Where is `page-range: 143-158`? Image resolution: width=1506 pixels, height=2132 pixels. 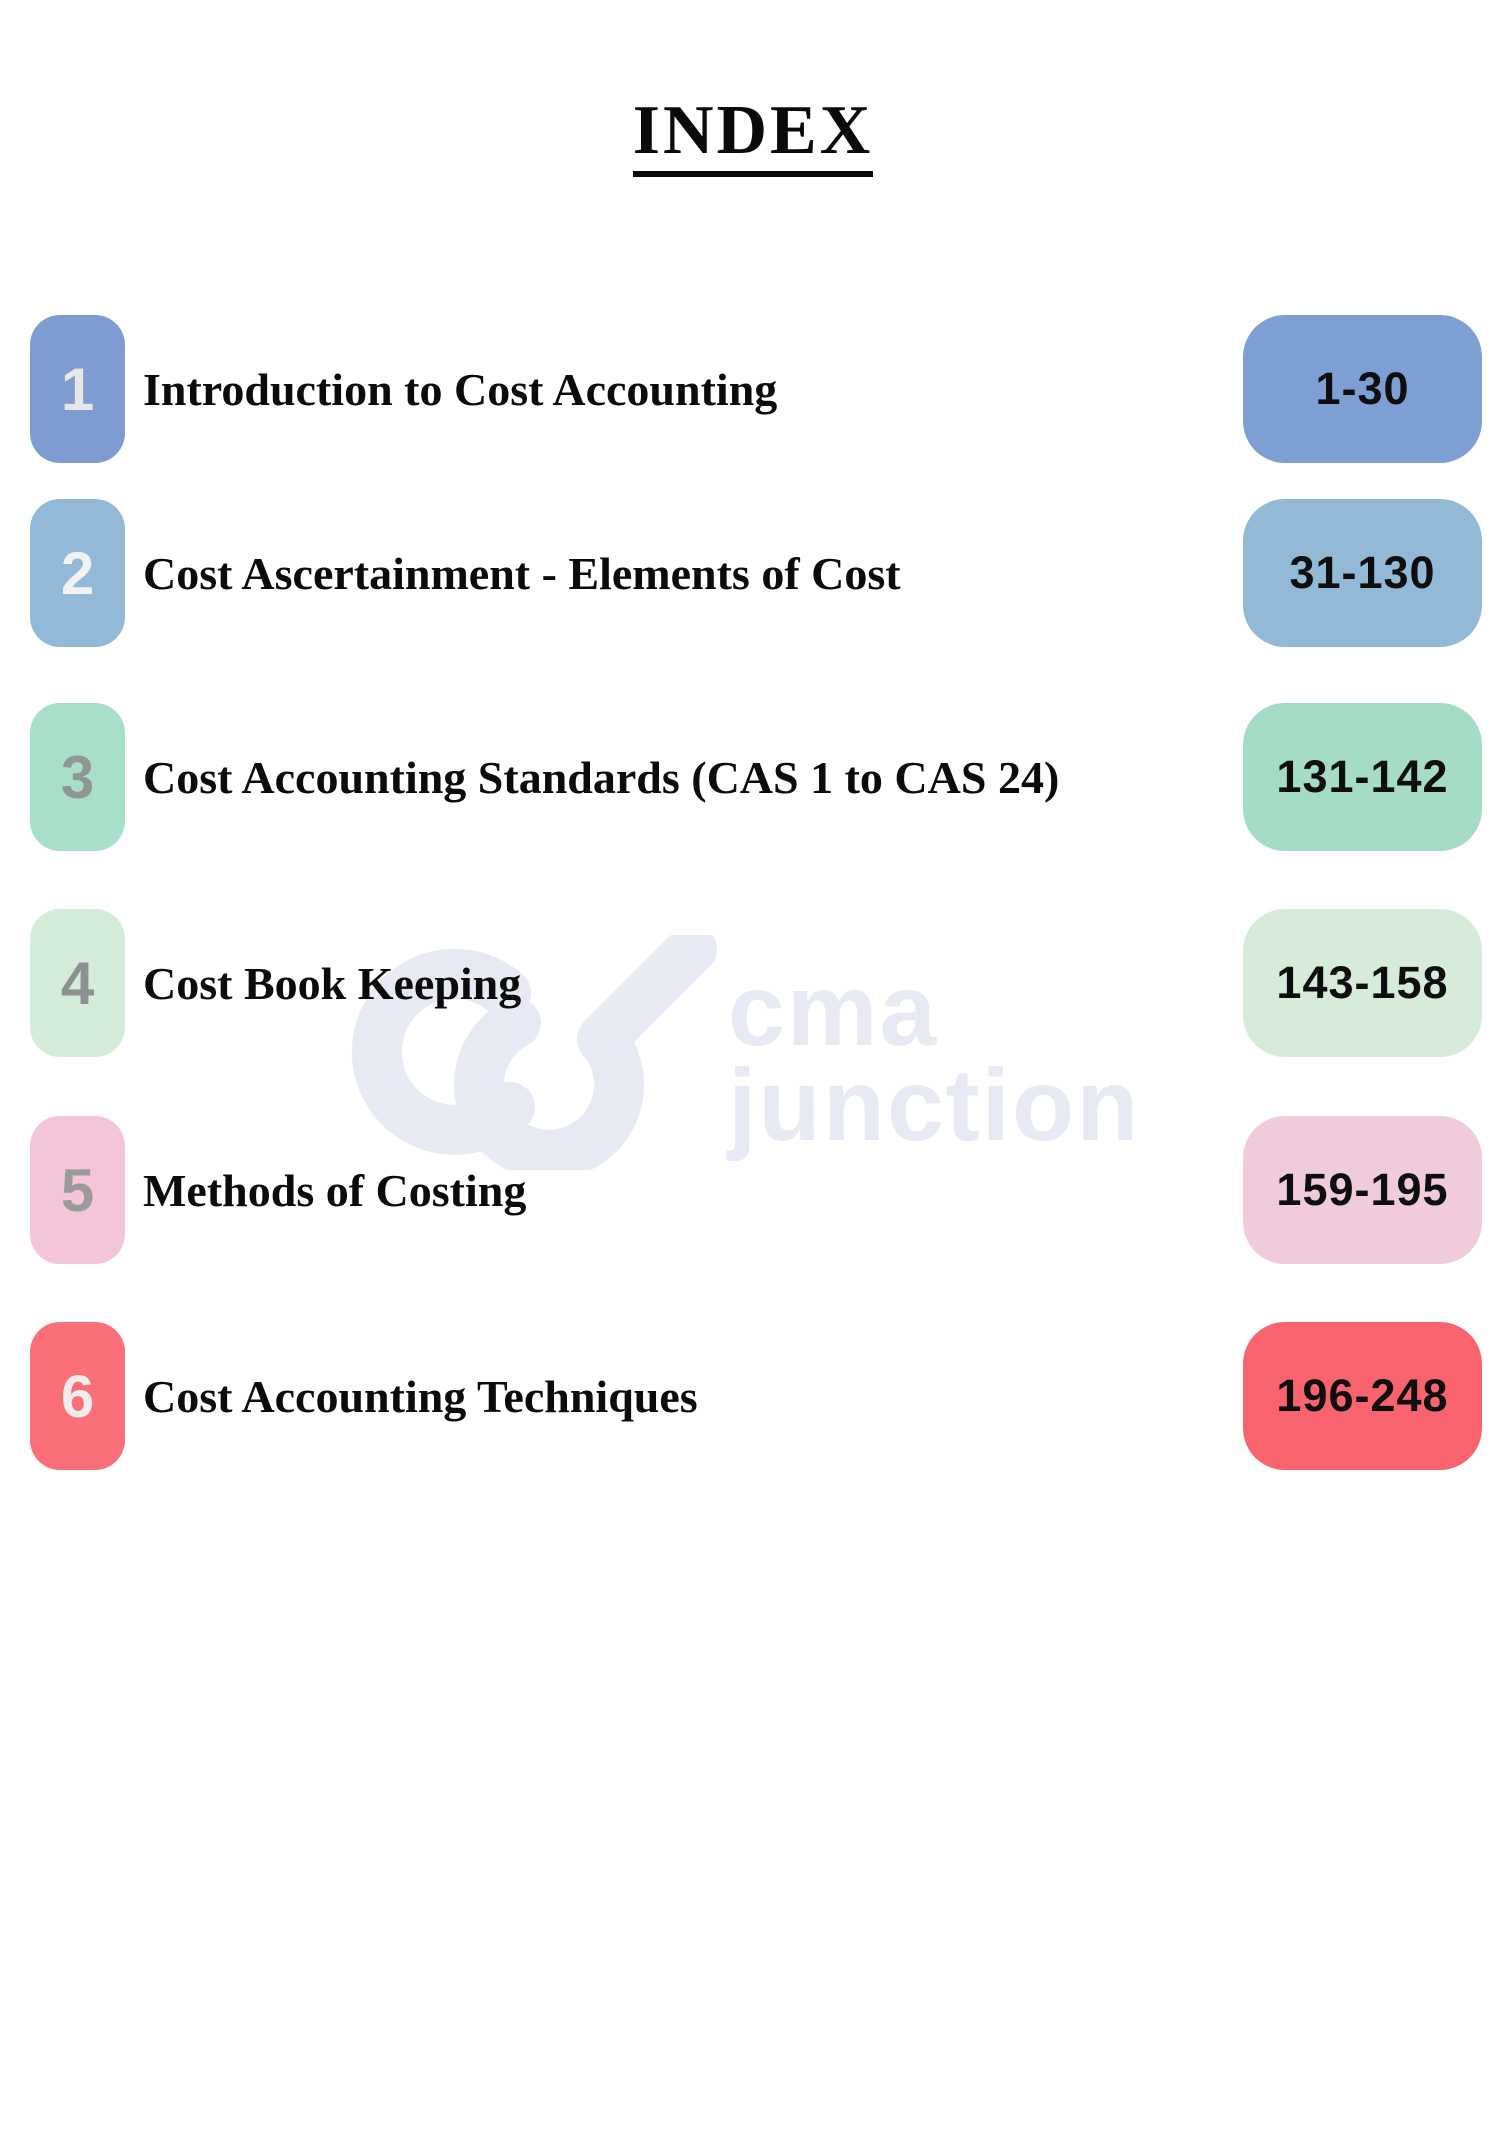
page-range: 143-158 is located at coordinates (1362, 982).